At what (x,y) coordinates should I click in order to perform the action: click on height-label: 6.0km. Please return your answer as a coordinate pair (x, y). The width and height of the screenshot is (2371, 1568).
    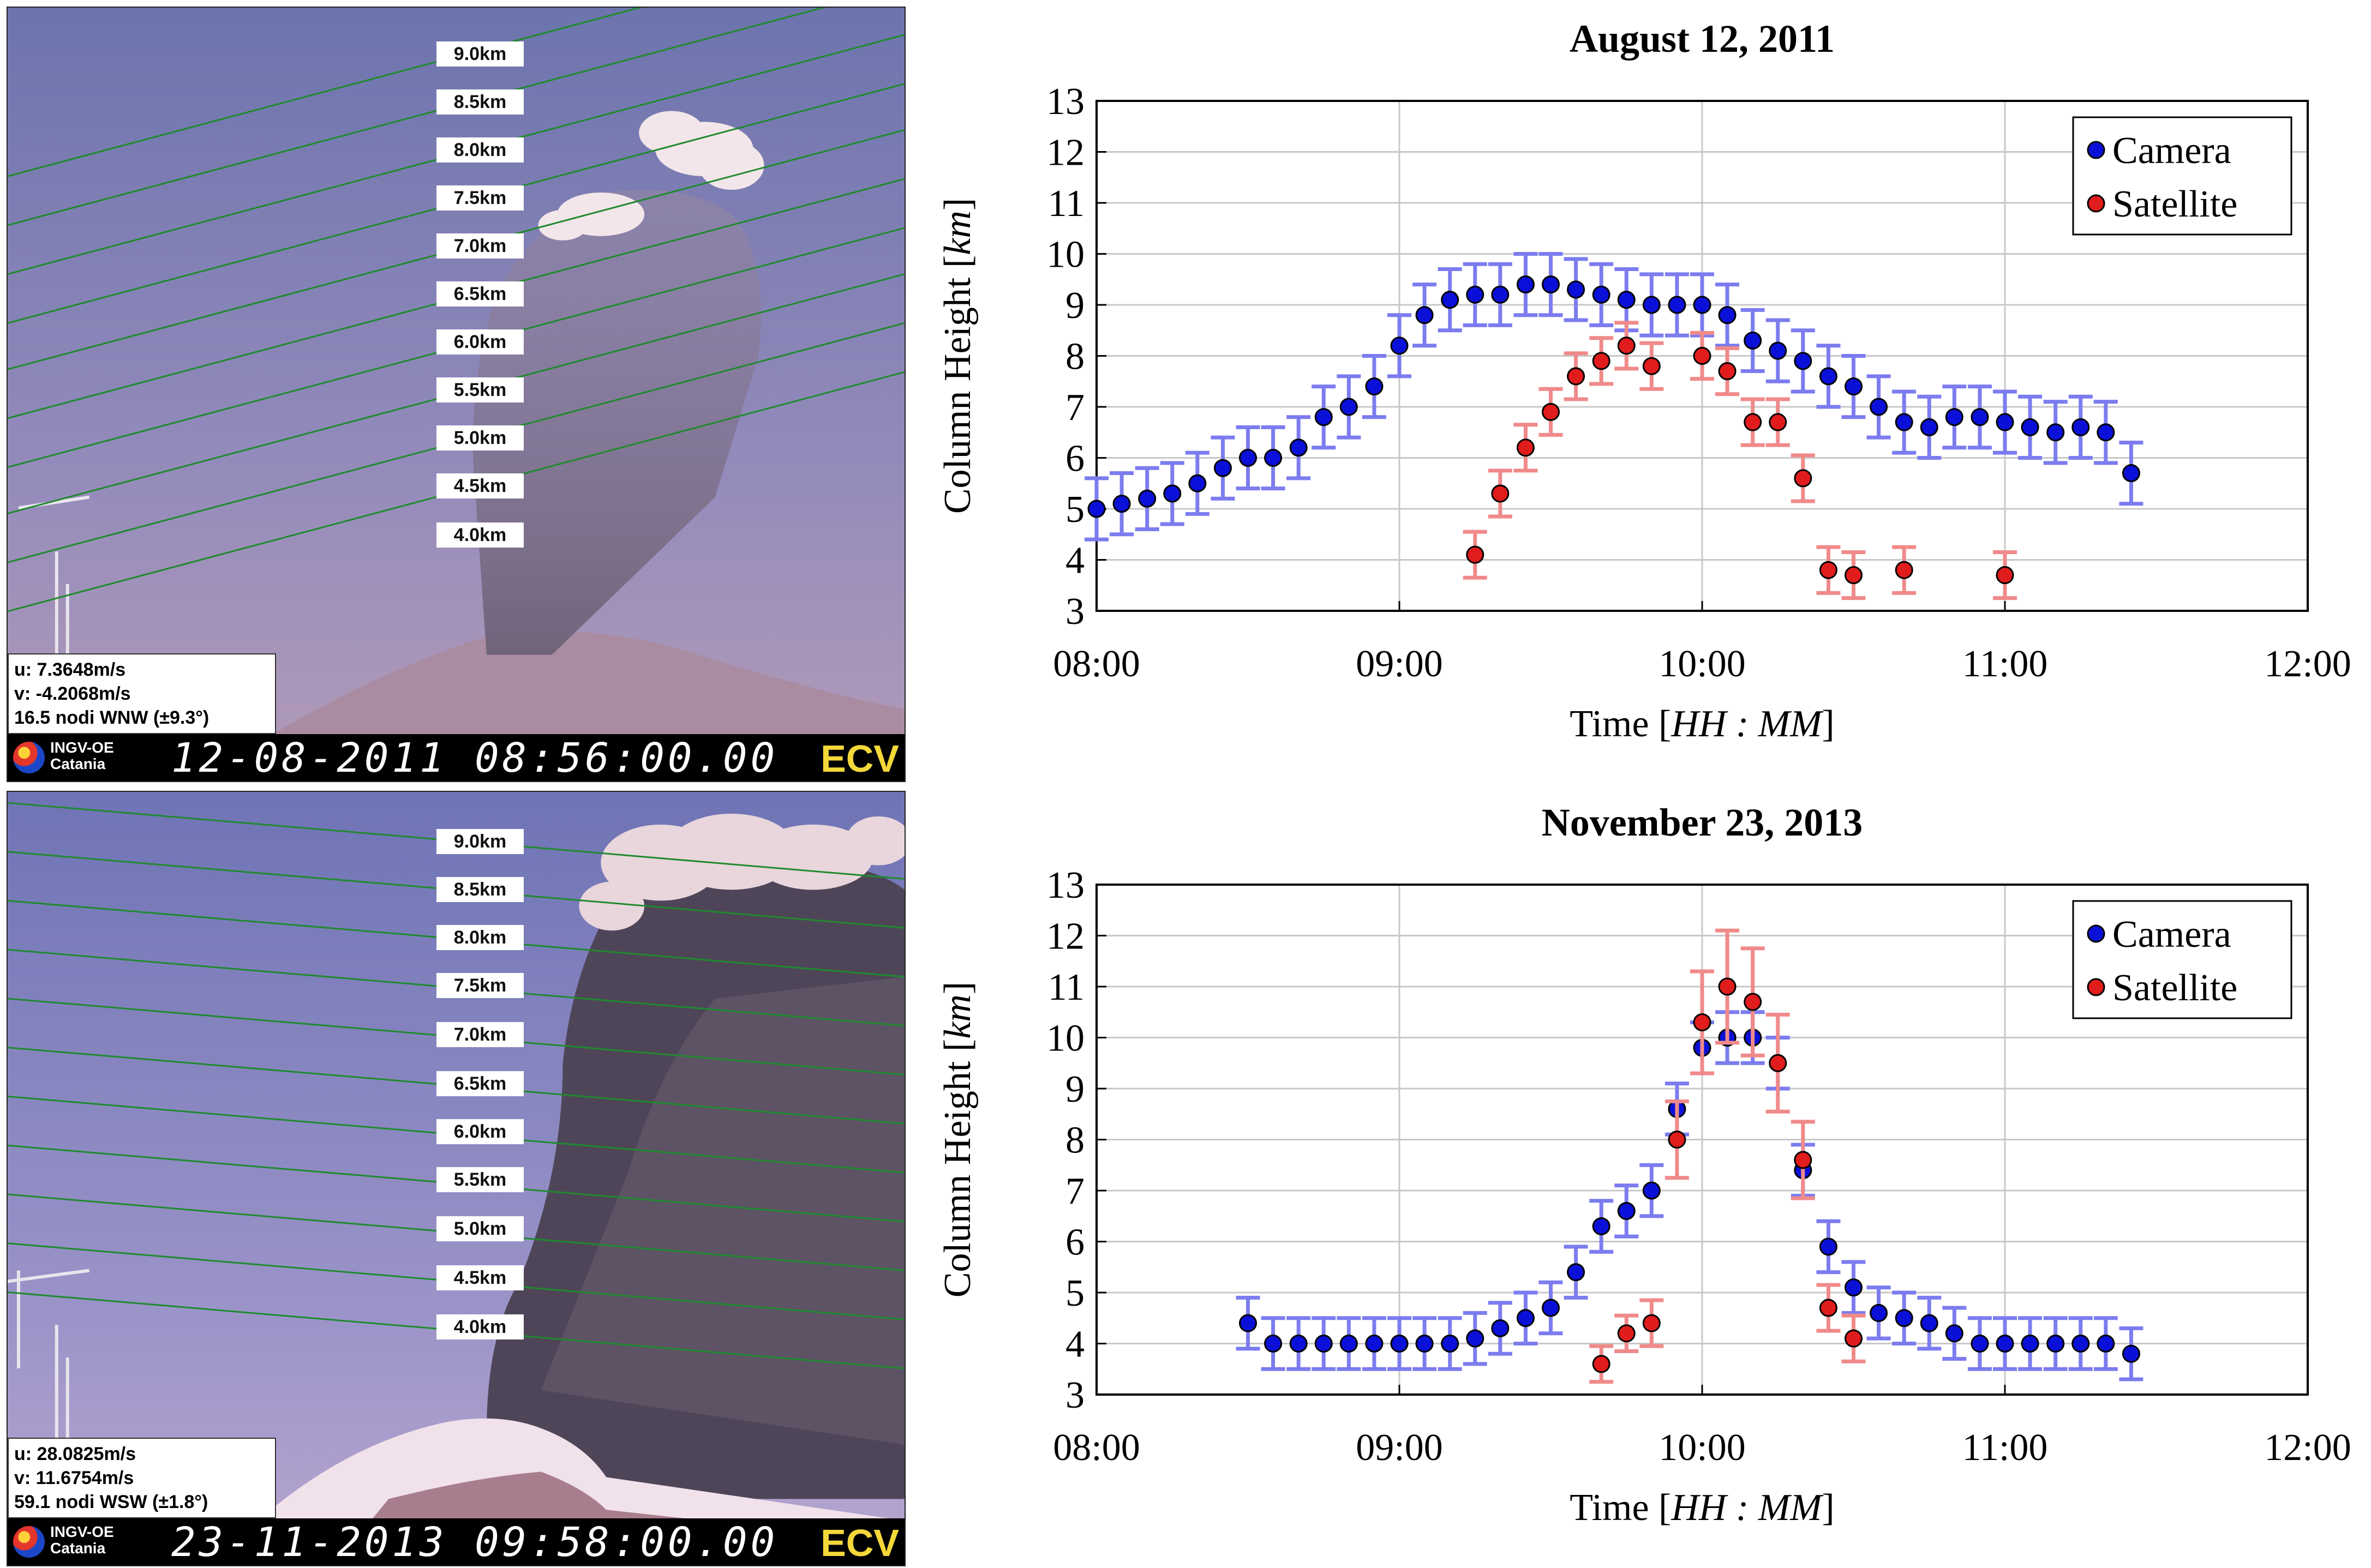
    Looking at the image, I should click on (480, 342).